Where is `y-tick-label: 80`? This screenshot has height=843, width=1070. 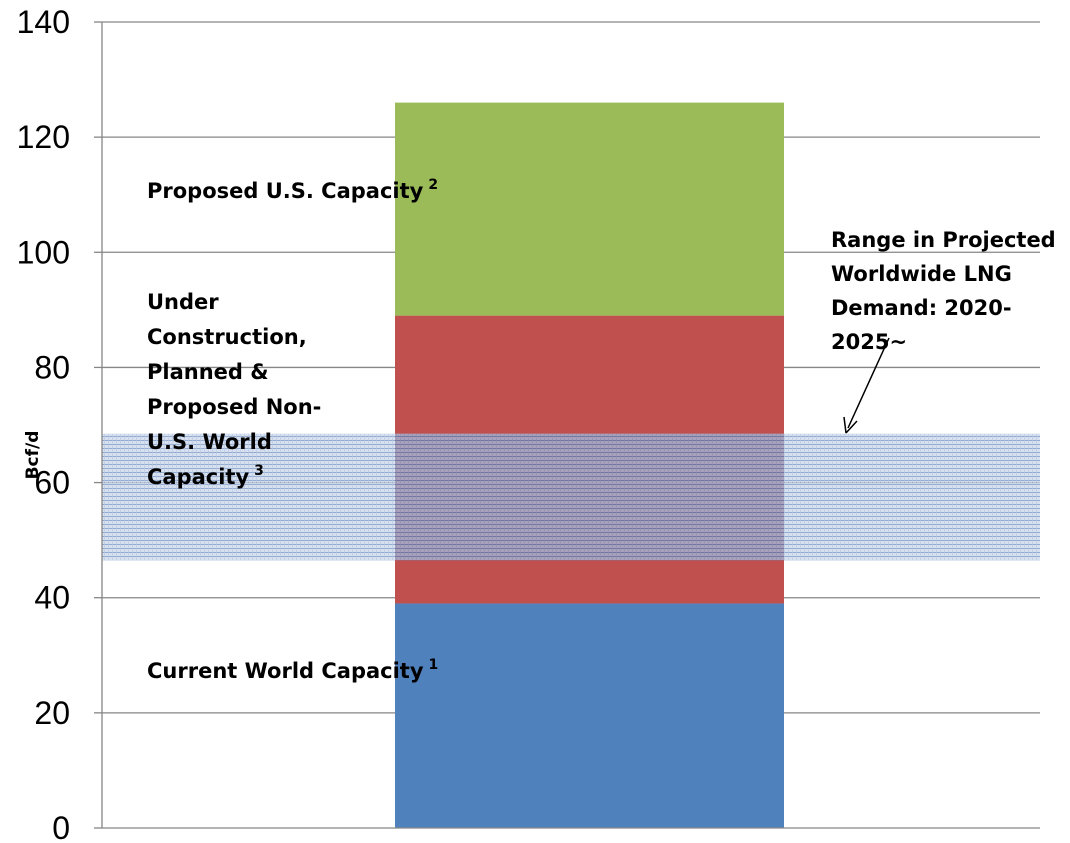 y-tick-label: 80 is located at coordinates (52, 367).